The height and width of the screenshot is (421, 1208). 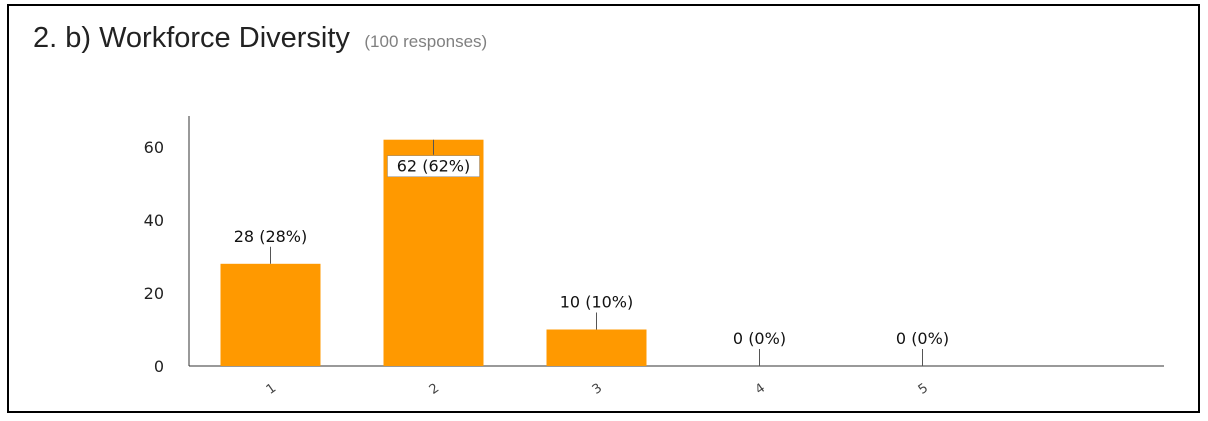 What do you see at coordinates (154, 220) in the screenshot?
I see `y-tick-label: 40` at bounding box center [154, 220].